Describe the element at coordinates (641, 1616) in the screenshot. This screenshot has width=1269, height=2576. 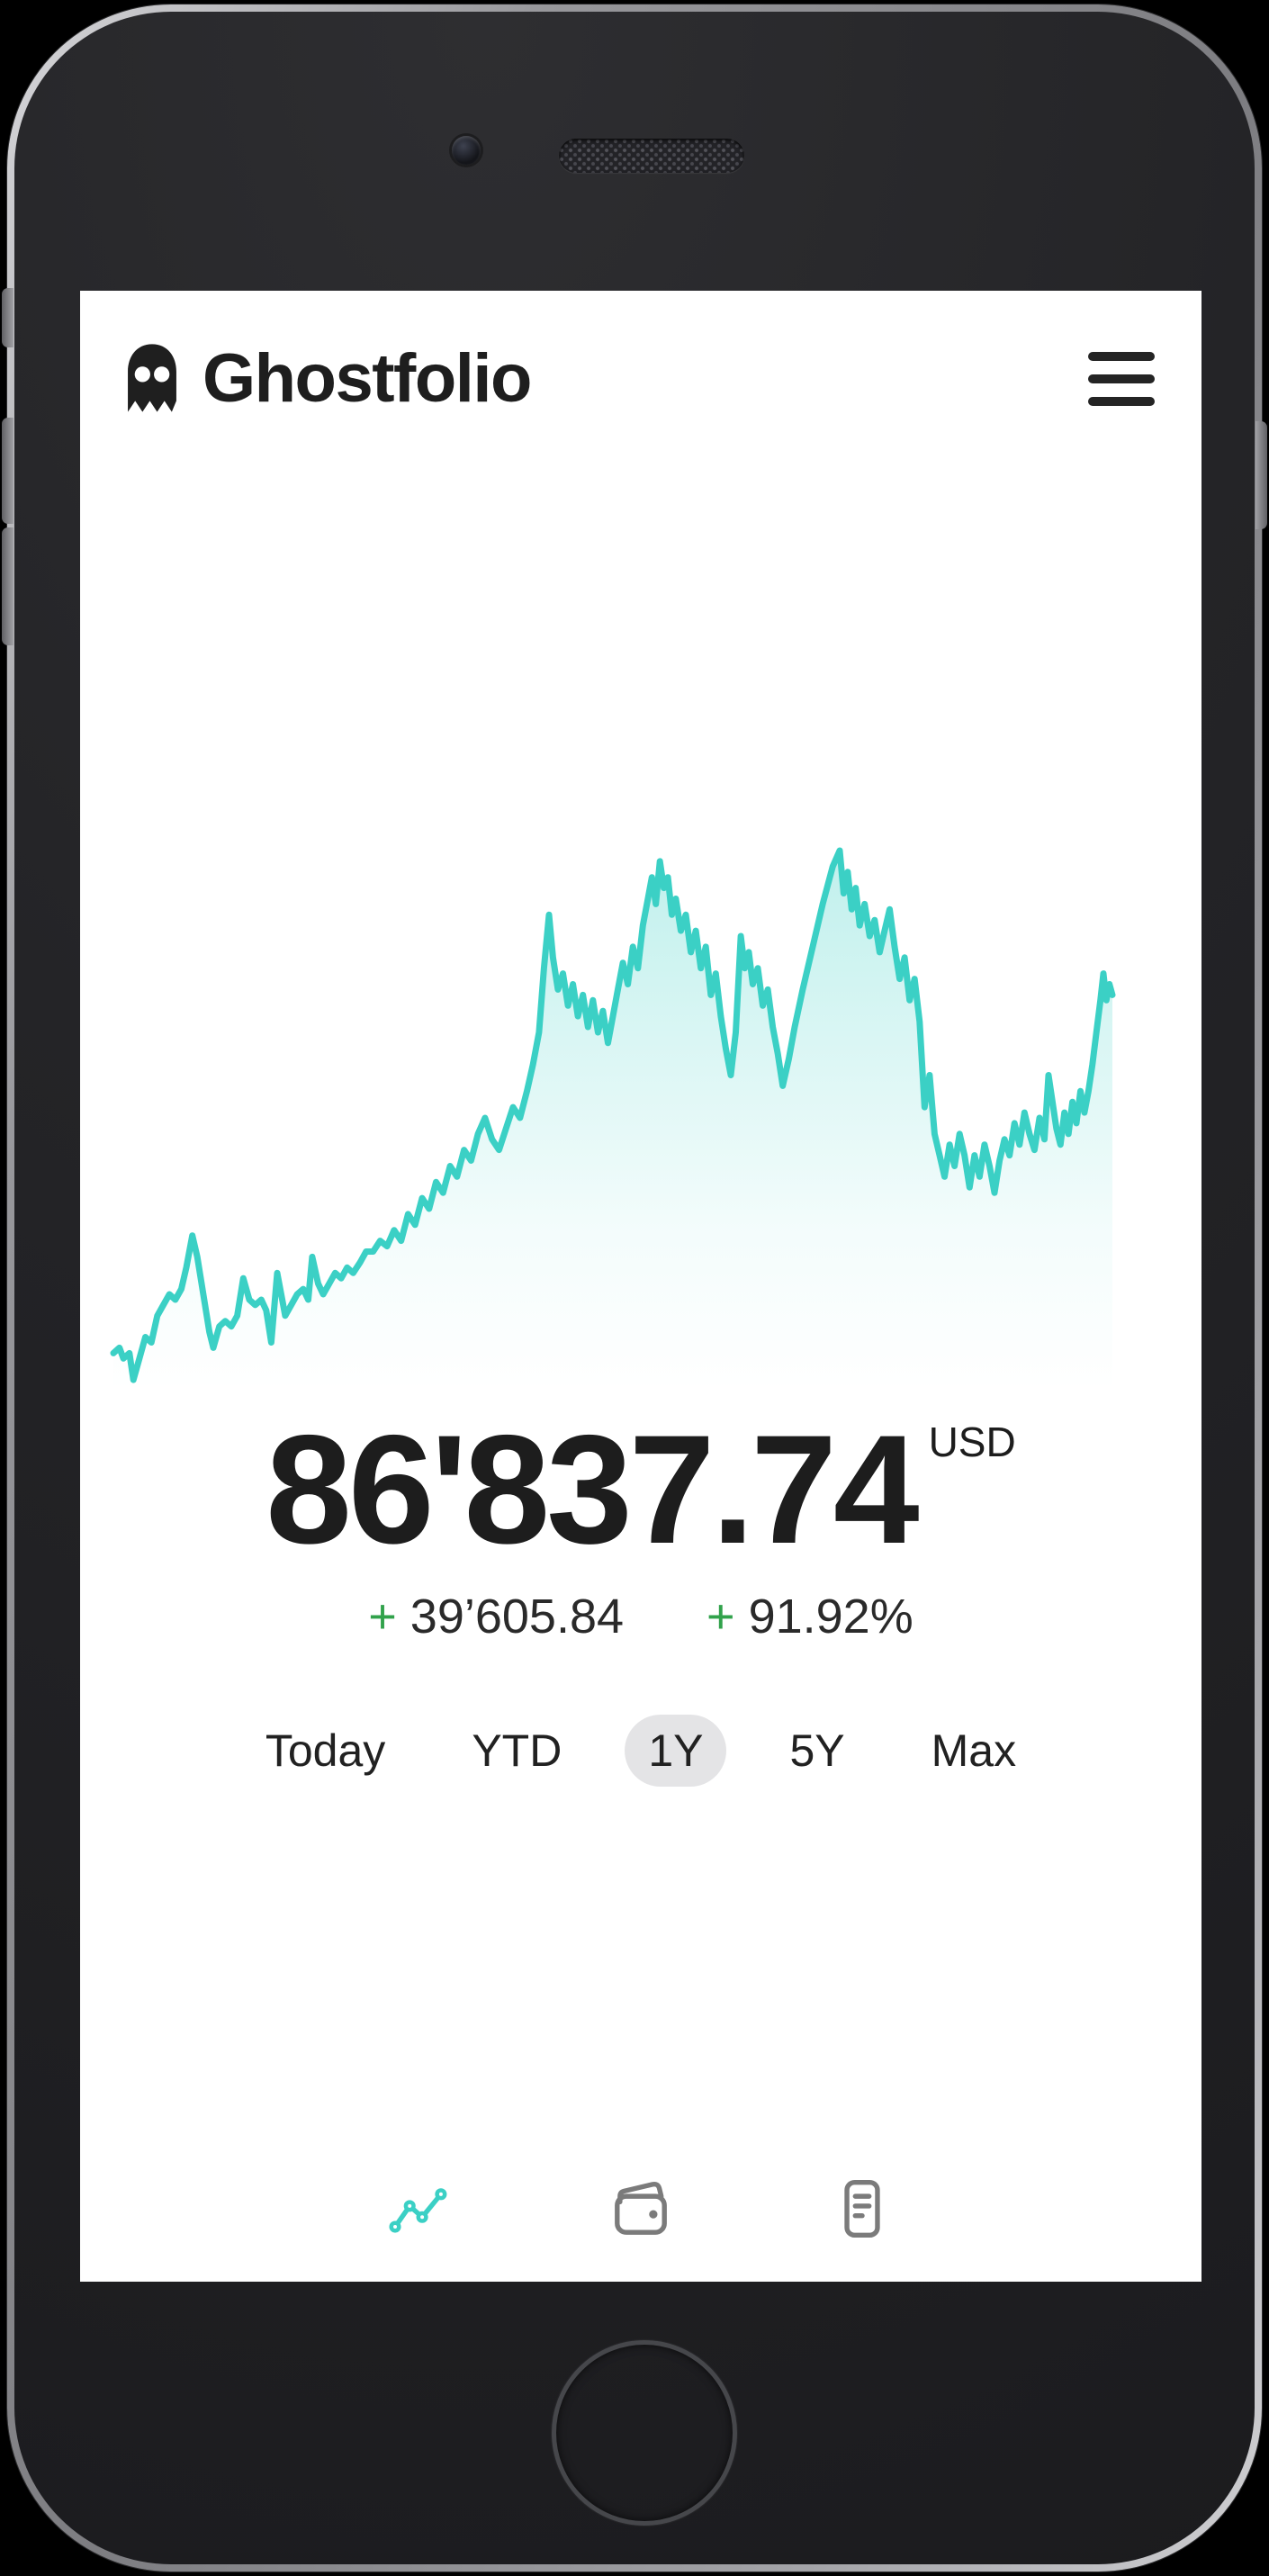
I see `change-row: + 39’605.84 + 91.92%` at that location.